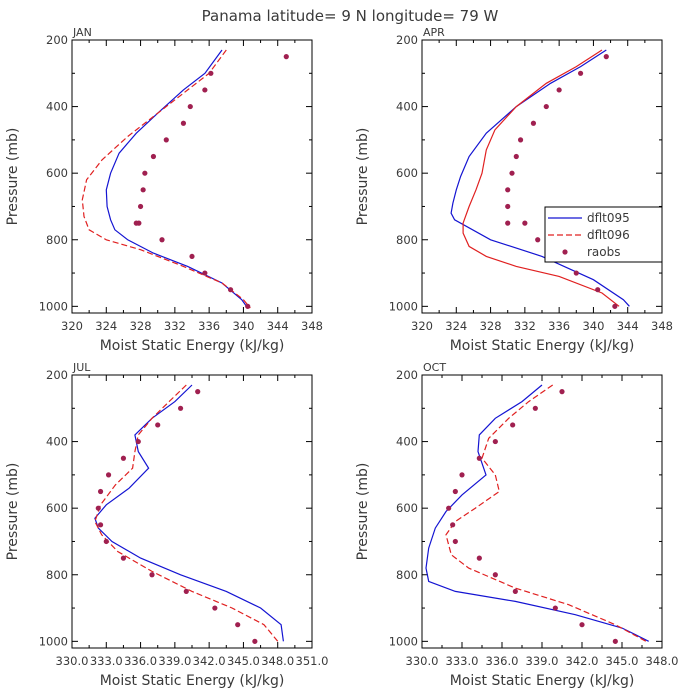 Image resolution: width=700 pixels, height=700 pixels. Describe the element at coordinates (350, 16) in the screenshot. I see `figure-title: Panama latitude= 9 N longitude= 79 W` at that location.